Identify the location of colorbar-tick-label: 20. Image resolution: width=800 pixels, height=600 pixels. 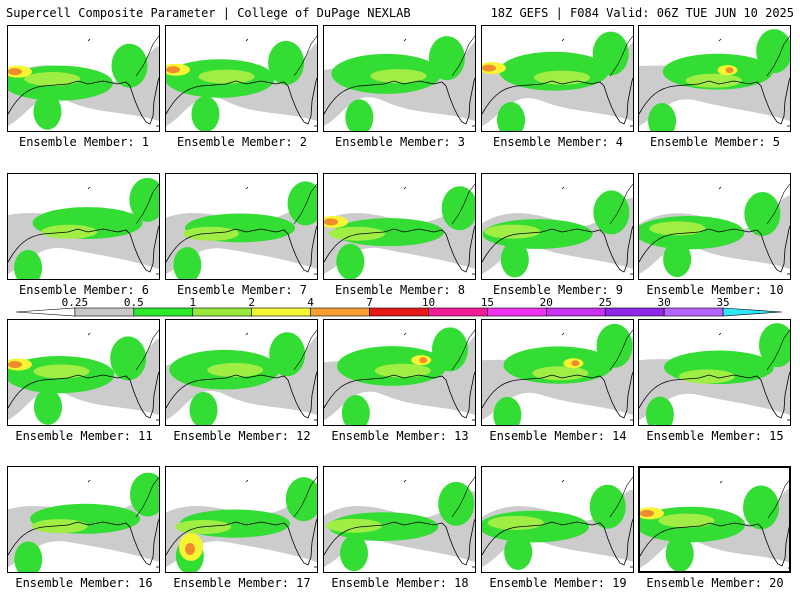
(546, 302).